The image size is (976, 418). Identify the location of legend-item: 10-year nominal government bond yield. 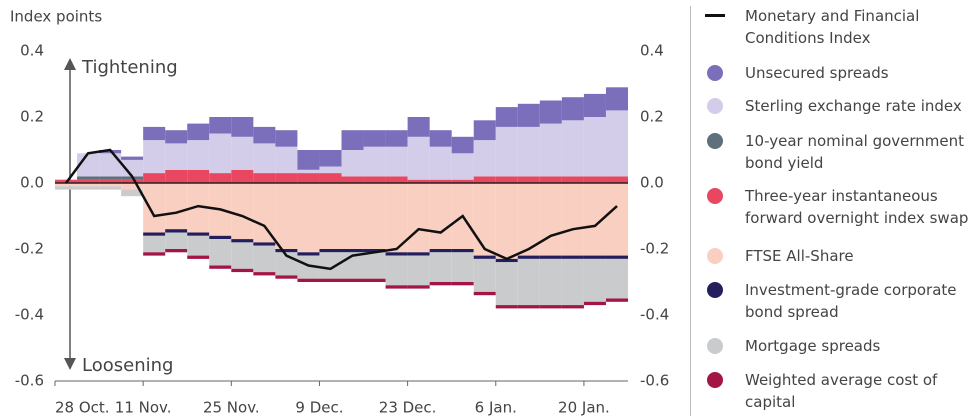
(838, 152).